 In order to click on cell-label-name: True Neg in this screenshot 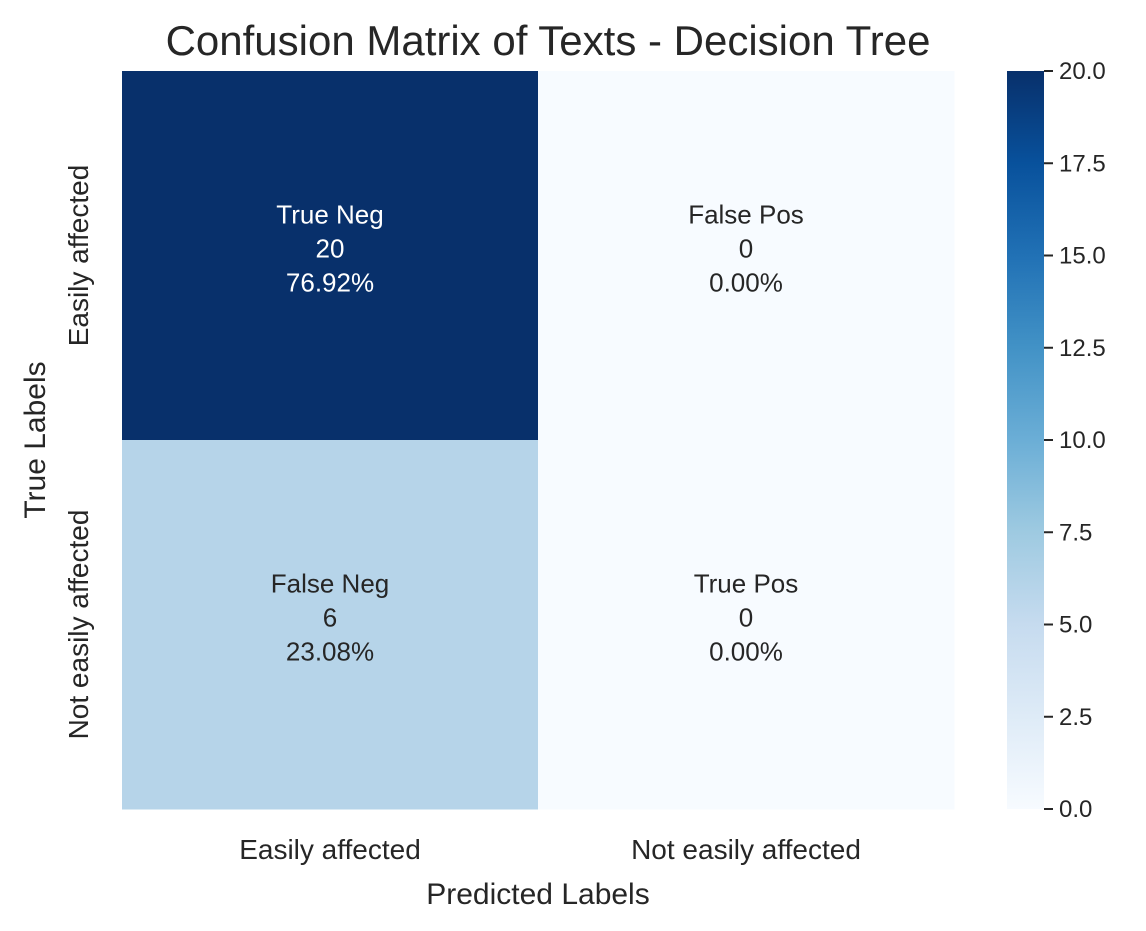, I will do `click(329, 215)`.